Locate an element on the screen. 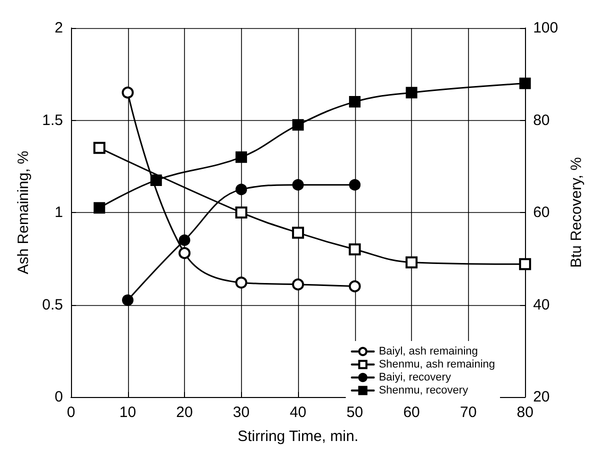 Image resolution: width=600 pixels, height=461 pixels. y-tick-label: 1.5 is located at coordinates (52, 120).